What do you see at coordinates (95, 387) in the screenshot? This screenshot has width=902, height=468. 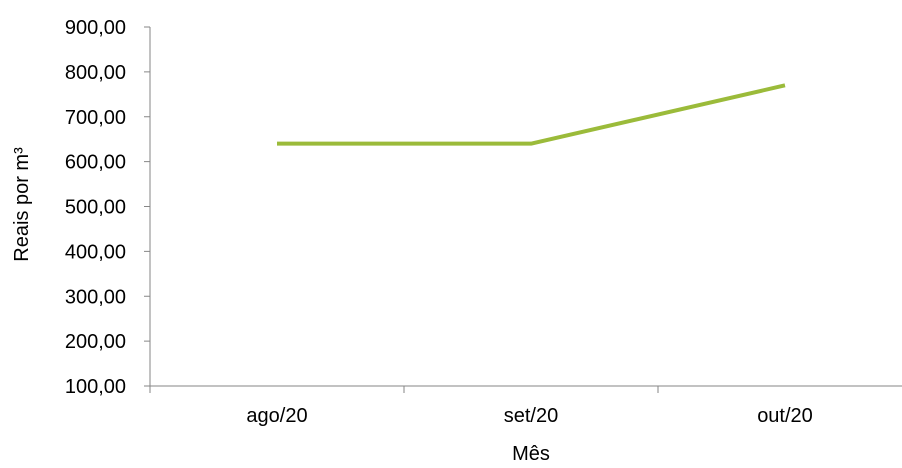 I see `y-tick-label: 100,00` at bounding box center [95, 387].